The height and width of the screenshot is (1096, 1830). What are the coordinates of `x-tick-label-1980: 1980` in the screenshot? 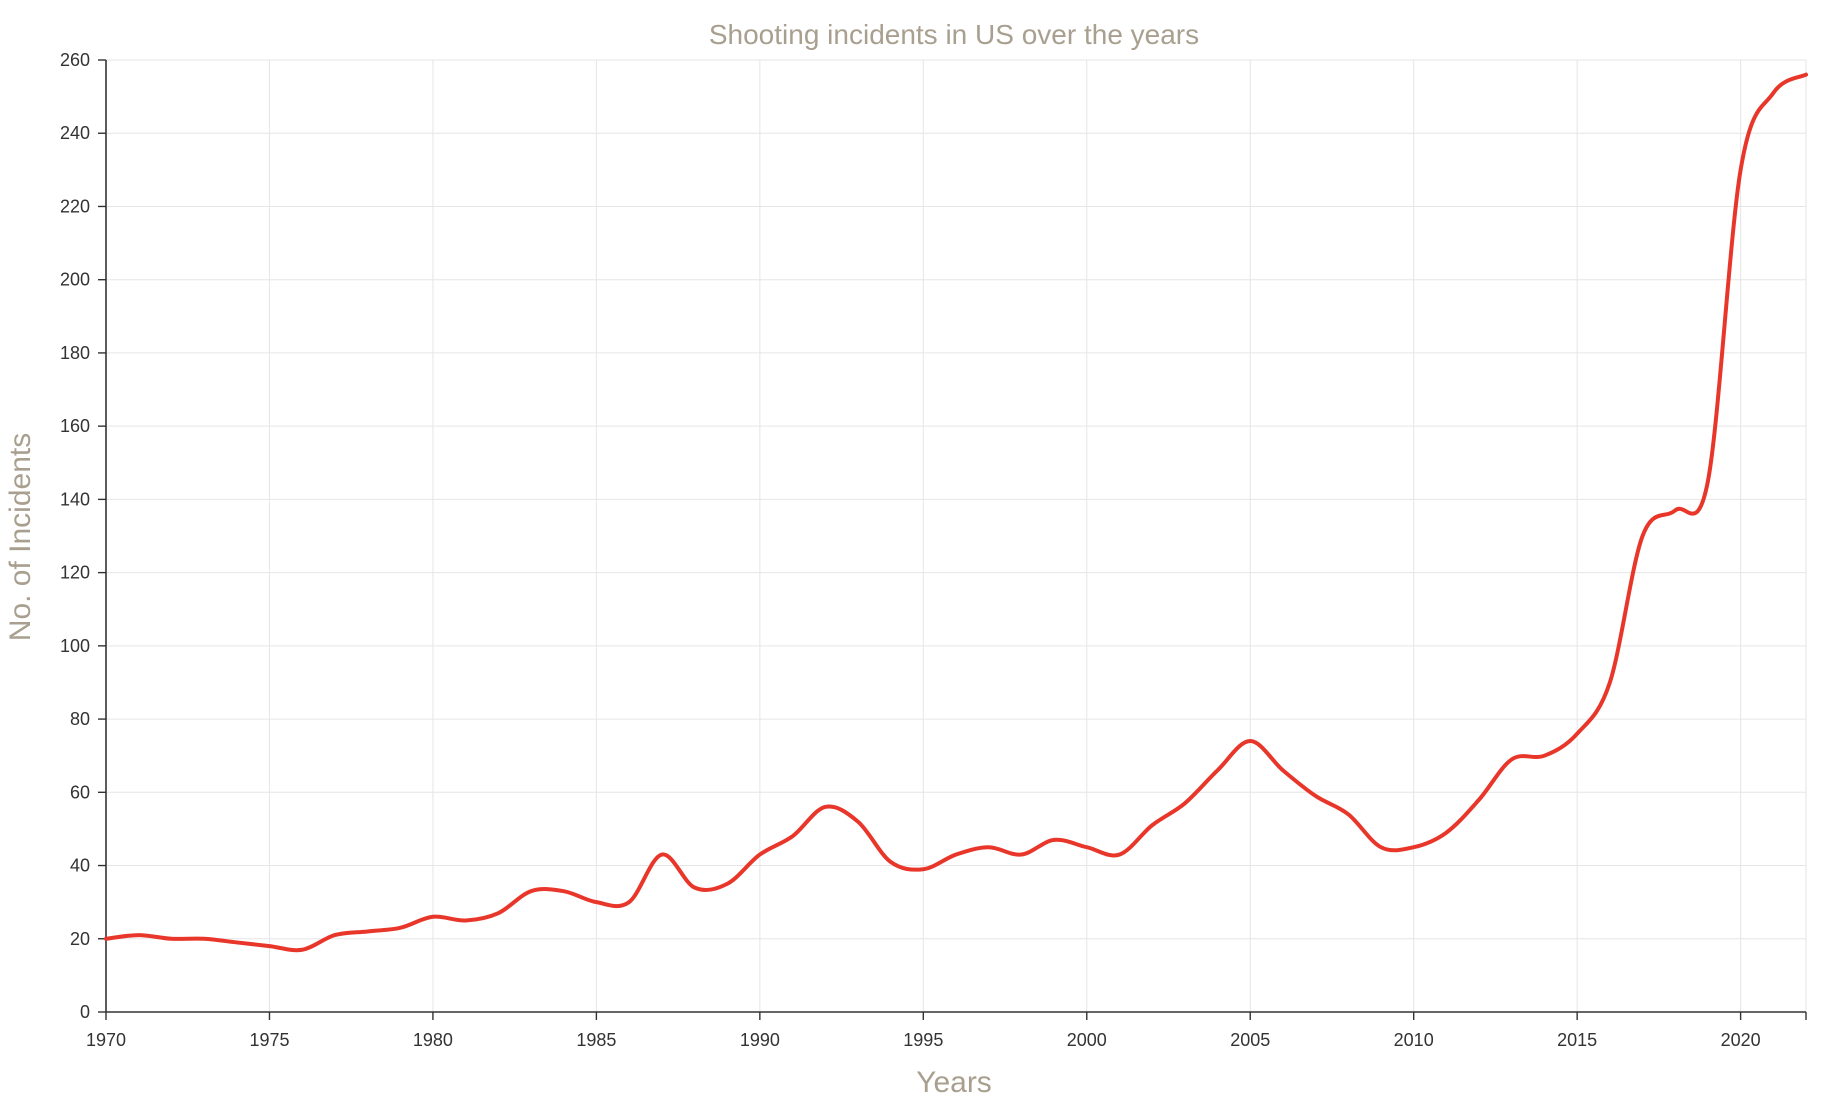 It's located at (433, 1040).